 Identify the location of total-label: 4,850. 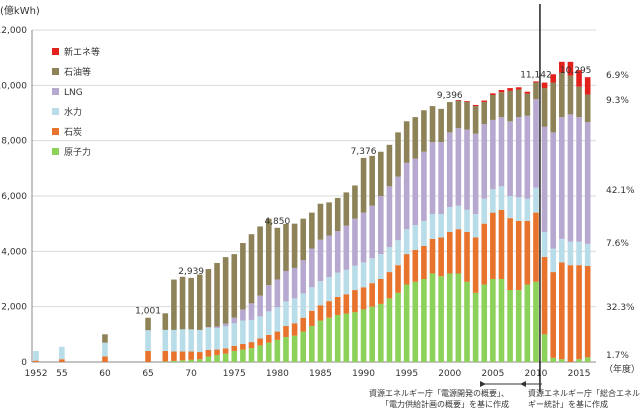
(277, 222).